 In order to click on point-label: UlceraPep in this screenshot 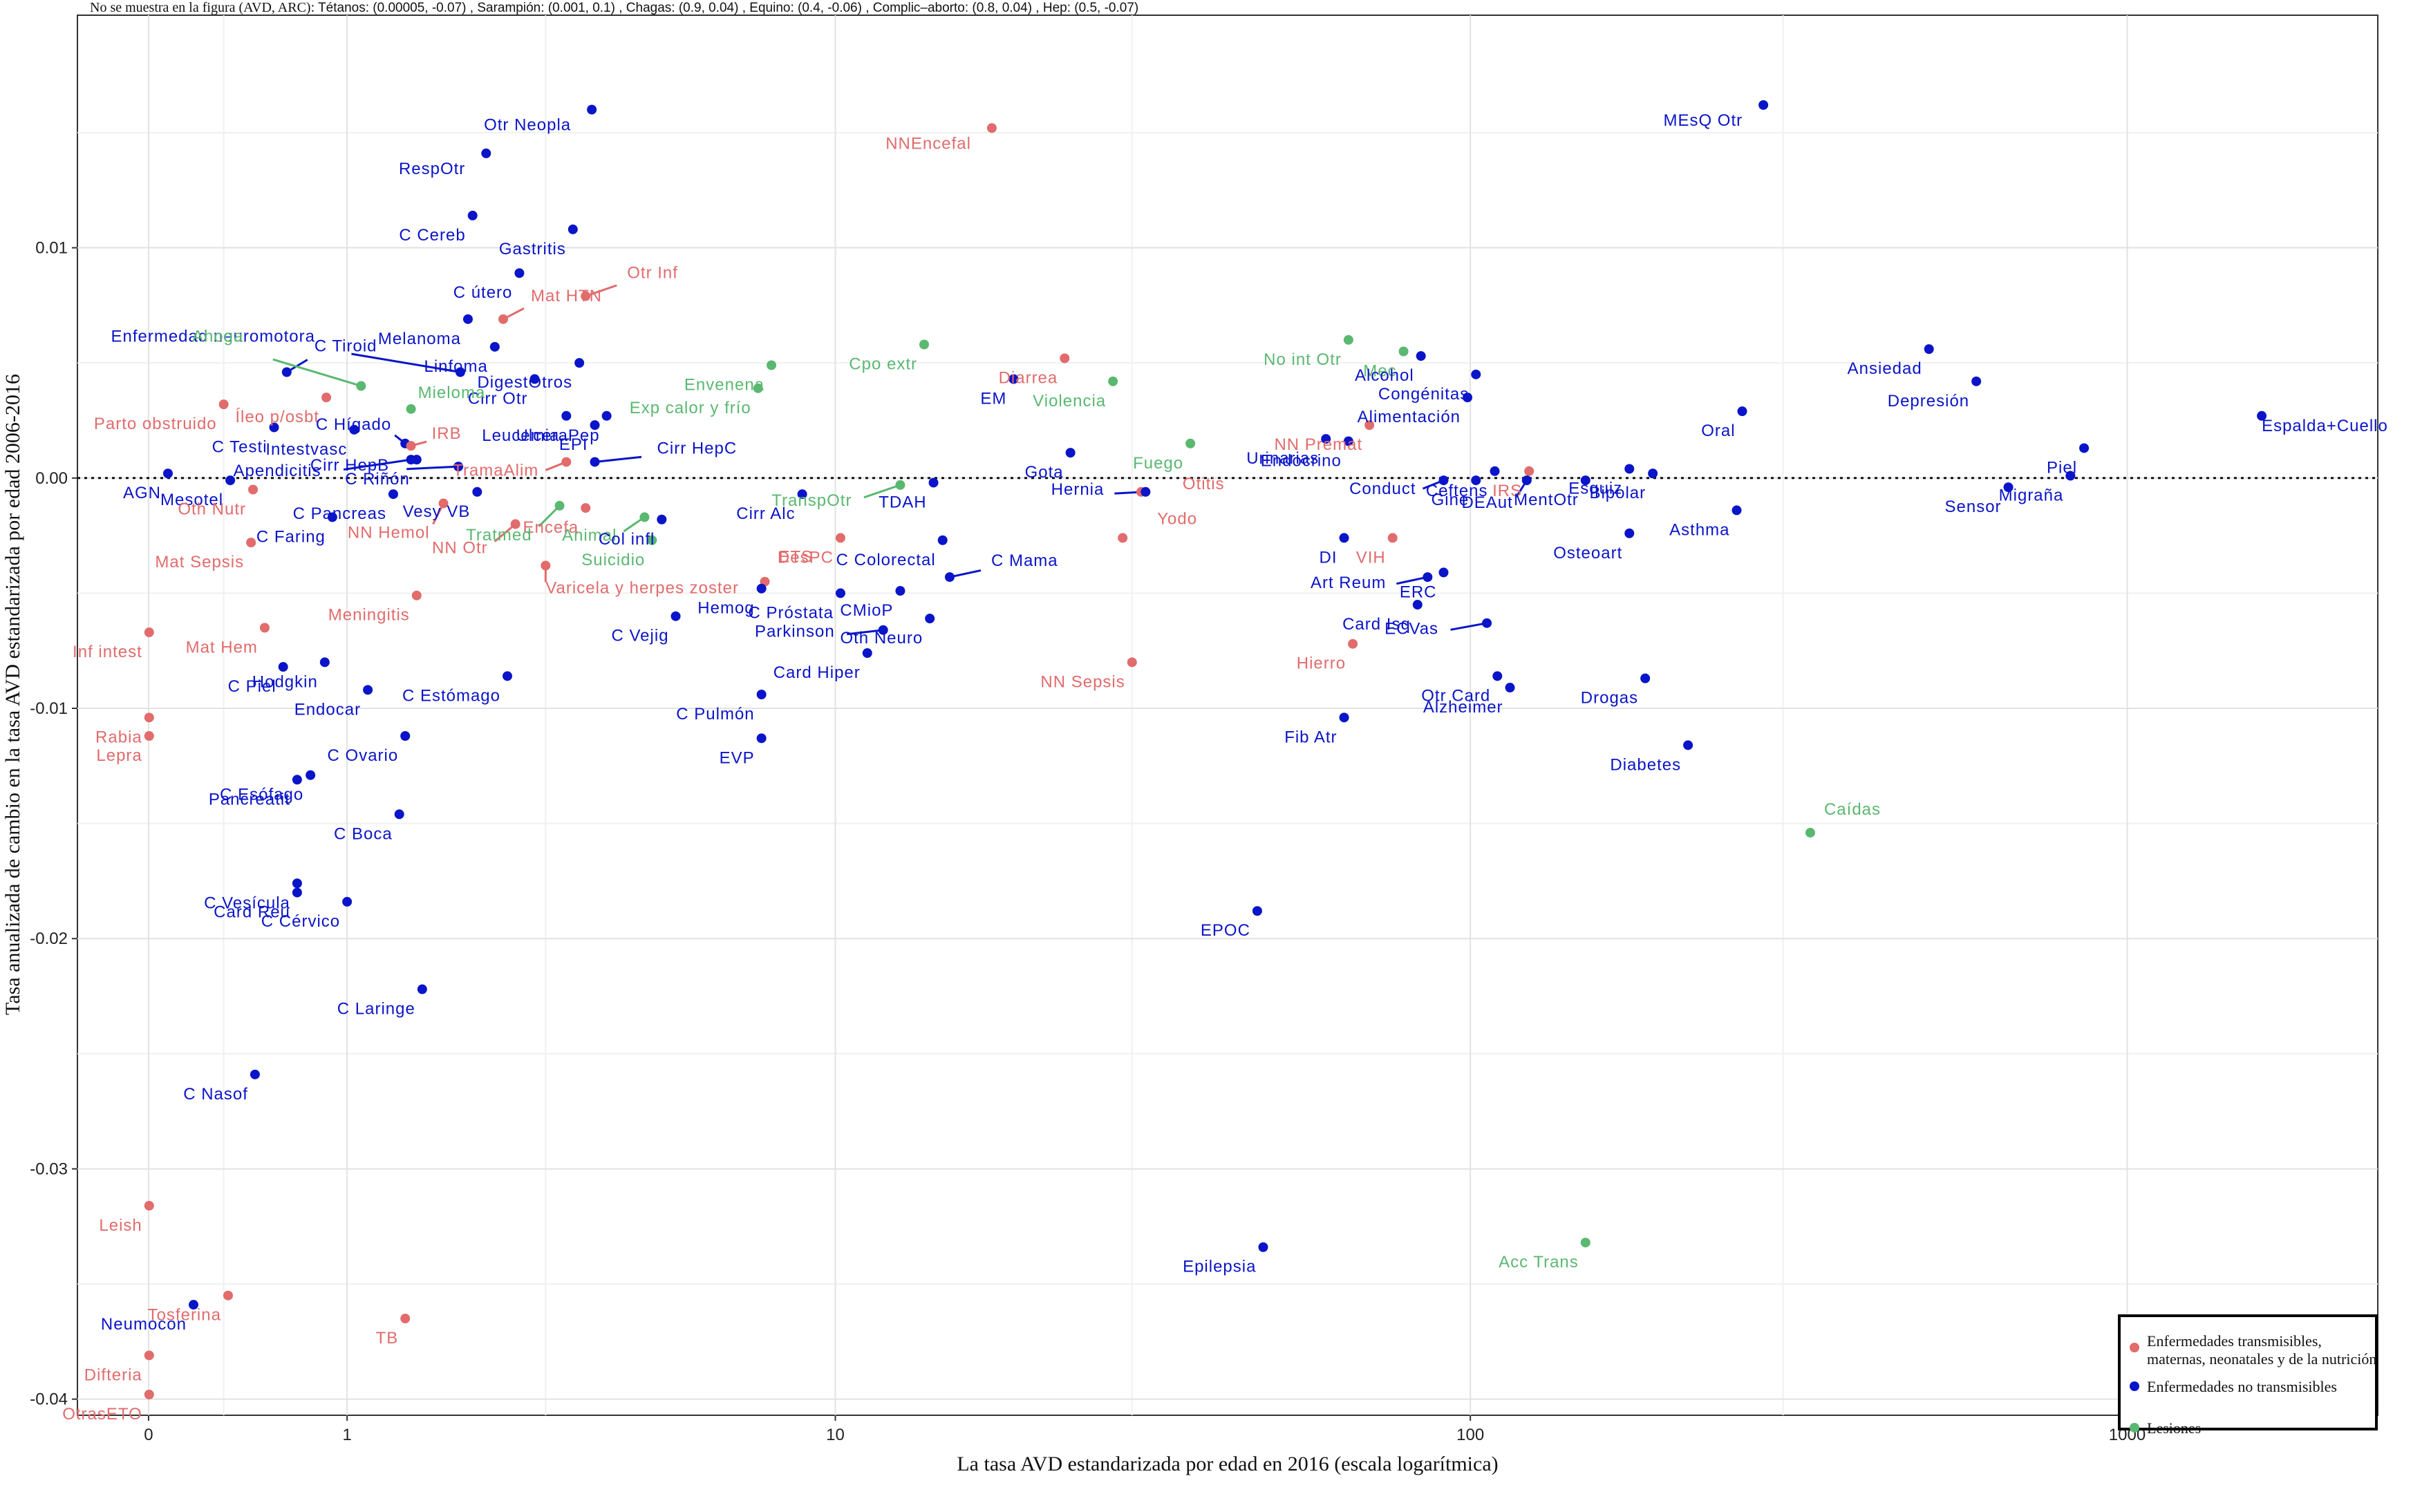, I will do `click(558, 435)`.